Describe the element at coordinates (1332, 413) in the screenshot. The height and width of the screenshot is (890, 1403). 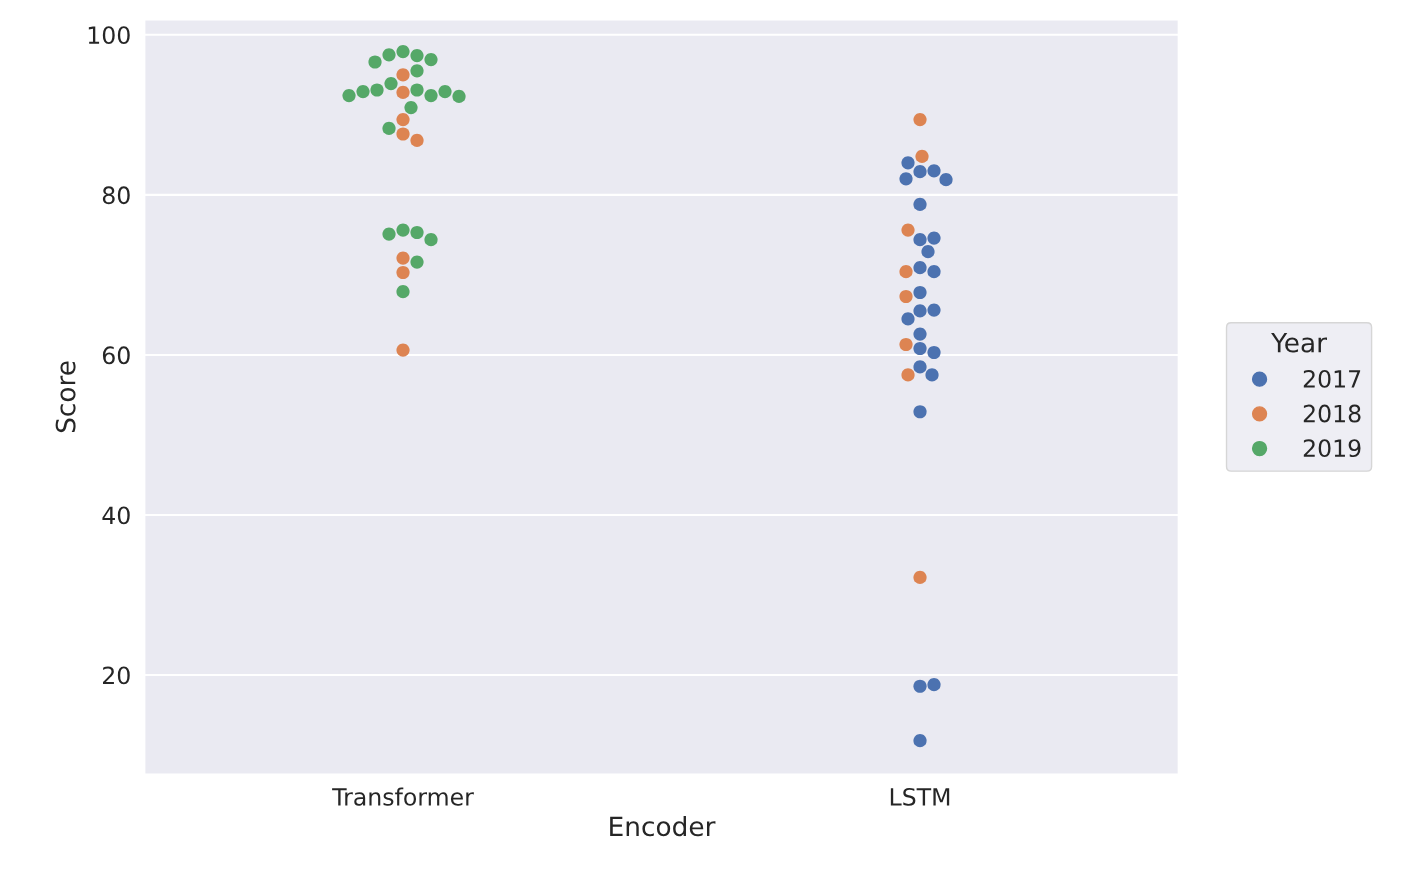
I see `legend-label: 2018` at that location.